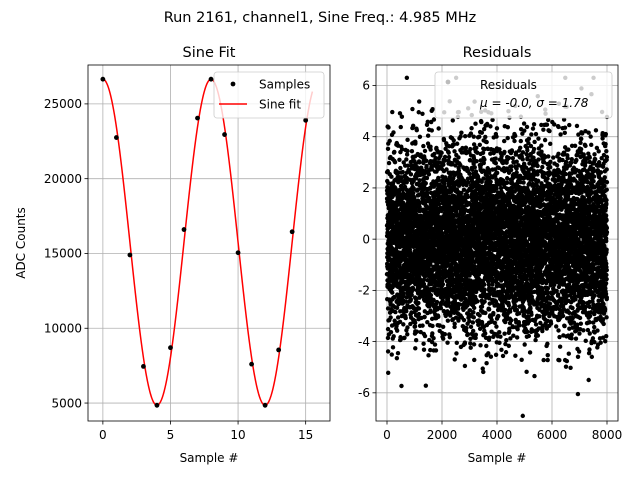 The width and height of the screenshot is (640, 480). What do you see at coordinates (284, 85) in the screenshot?
I see `legend-samples-label: Samples` at bounding box center [284, 85].